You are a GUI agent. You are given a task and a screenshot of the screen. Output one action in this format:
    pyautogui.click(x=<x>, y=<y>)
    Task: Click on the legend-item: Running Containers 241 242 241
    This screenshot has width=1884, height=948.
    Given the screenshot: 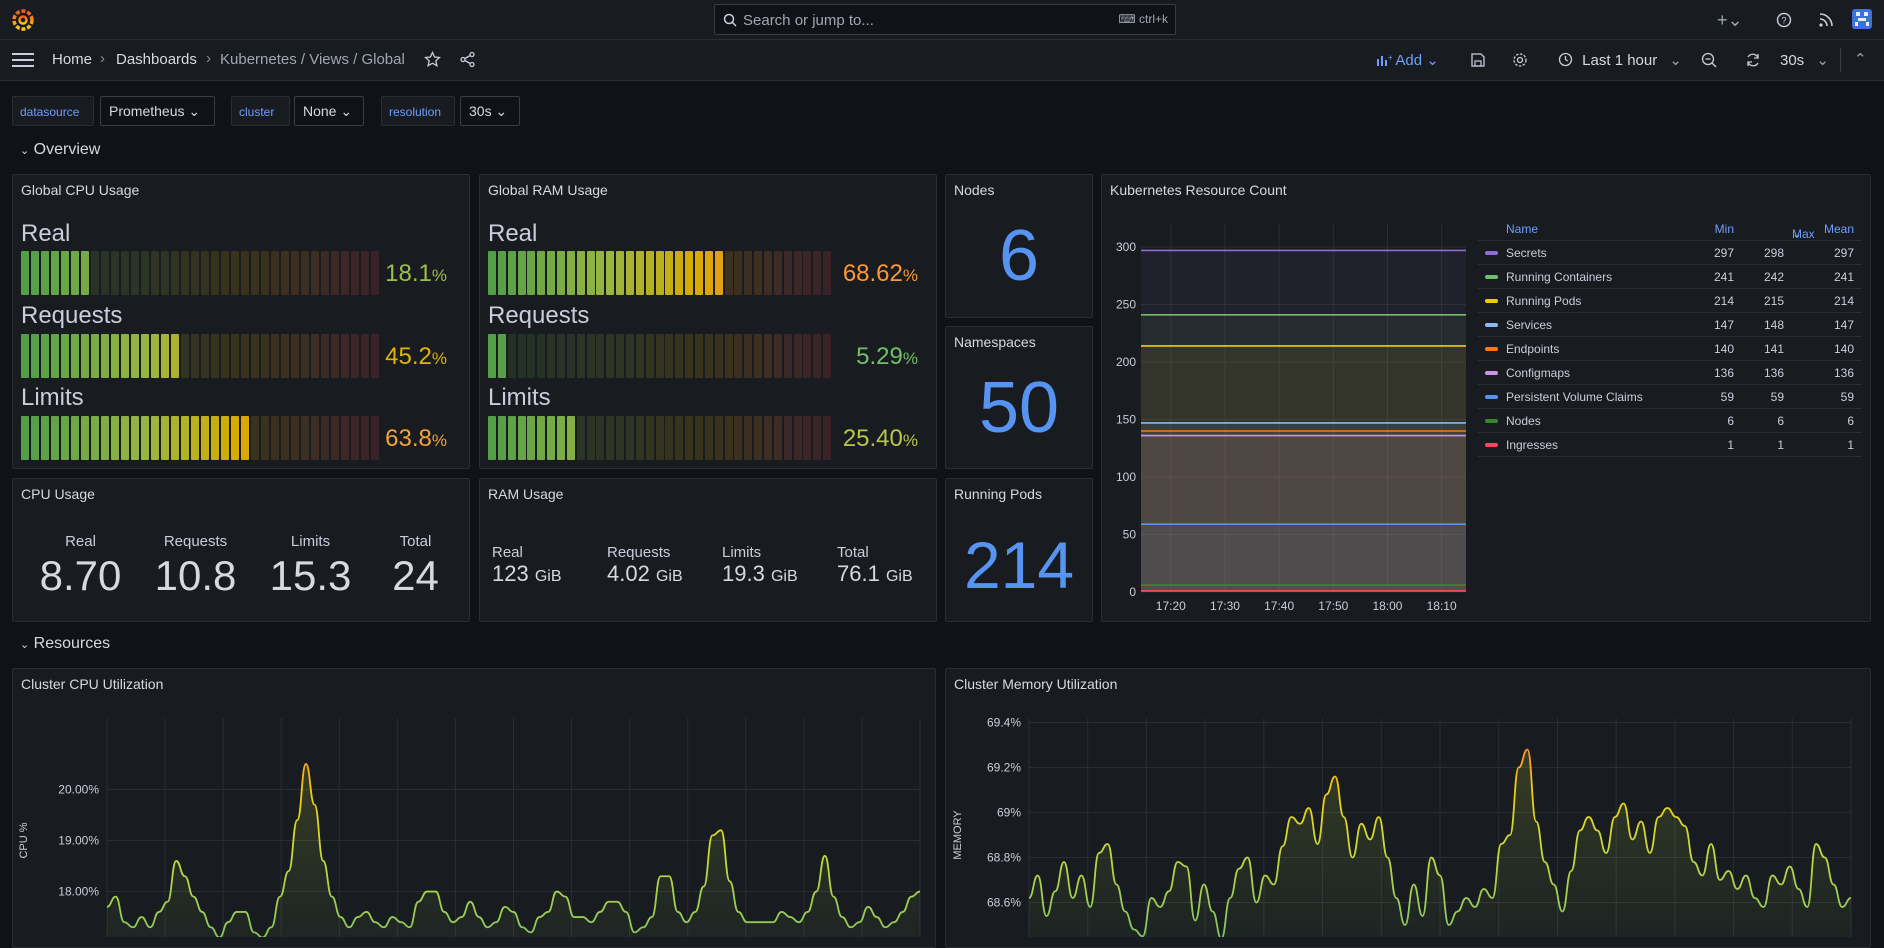 What is the action you would take?
    pyautogui.click(x=1670, y=277)
    